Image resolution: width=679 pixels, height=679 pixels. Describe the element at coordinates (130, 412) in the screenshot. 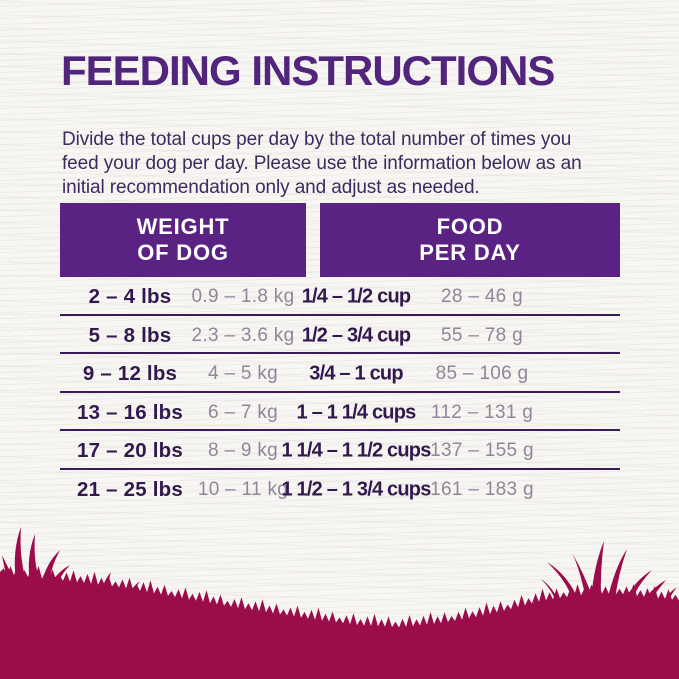

I see `weight-lbs-cell: 13 – 16 lbs` at that location.